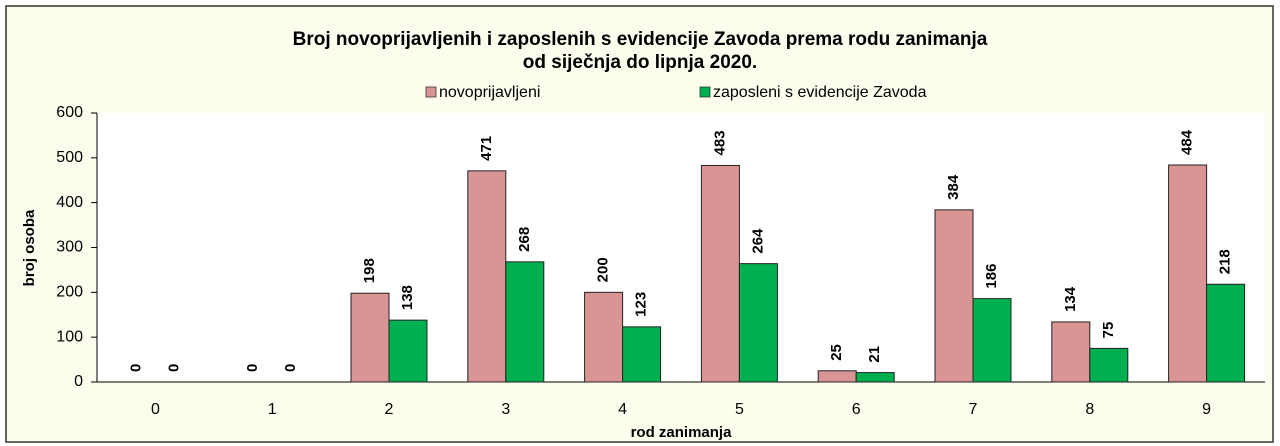 This screenshot has height=446, width=1280. I want to click on y-tick-label: 500, so click(69, 157).